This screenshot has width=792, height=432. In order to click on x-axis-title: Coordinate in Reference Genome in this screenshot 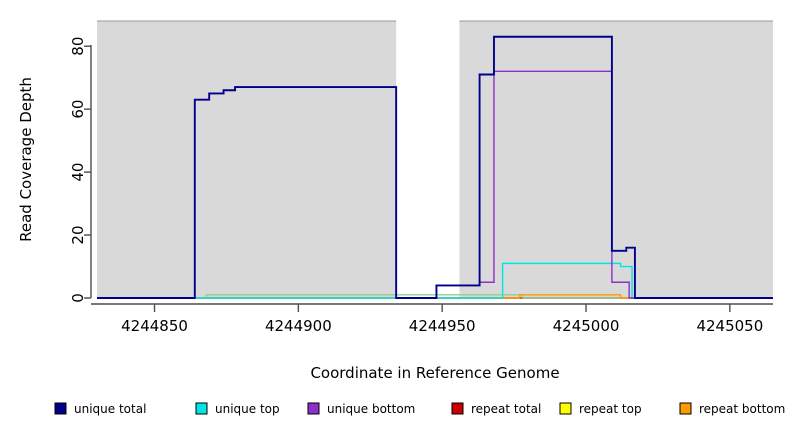, I will do `click(434, 373)`.